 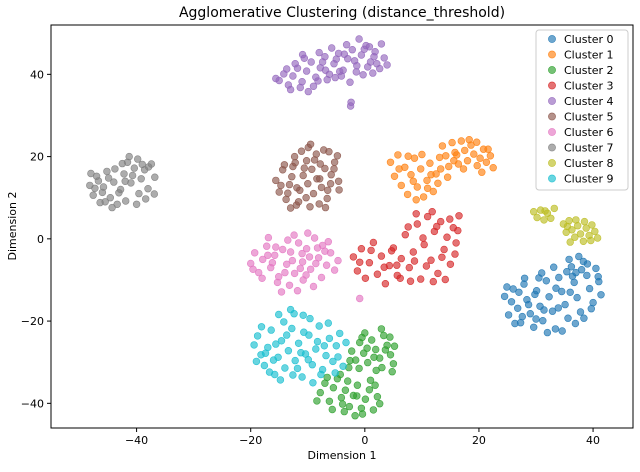 I want to click on legend-label: Cluster 7, so click(x=589, y=148).